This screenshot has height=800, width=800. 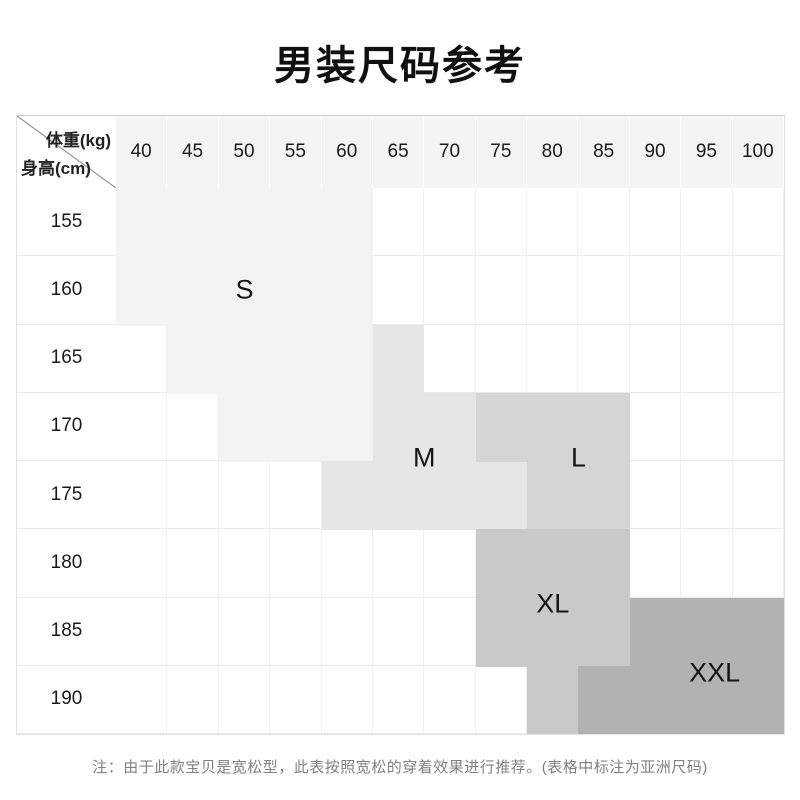 What do you see at coordinates (758, 152) in the screenshot?
I see `weight-header-cell: 100` at bounding box center [758, 152].